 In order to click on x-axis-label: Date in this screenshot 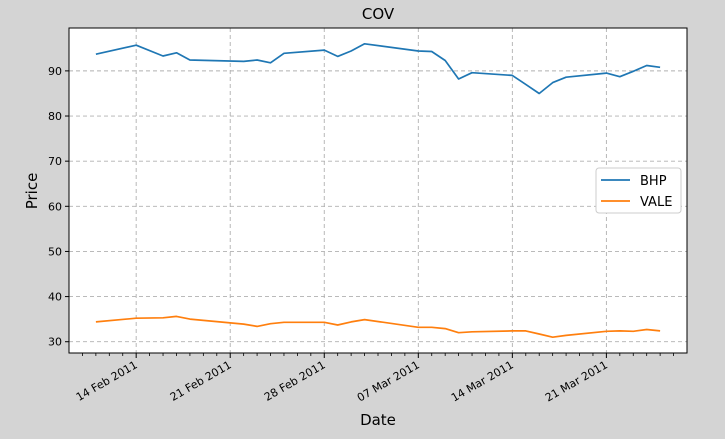, I will do `click(378, 420)`.